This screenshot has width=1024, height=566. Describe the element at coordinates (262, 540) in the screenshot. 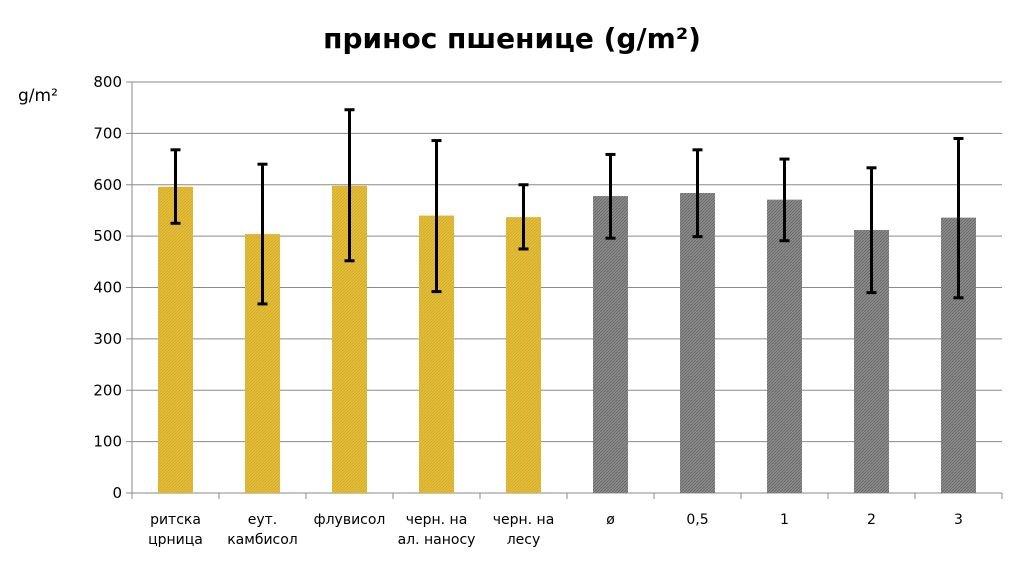

I see `x-tick-label: камбисол` at that location.